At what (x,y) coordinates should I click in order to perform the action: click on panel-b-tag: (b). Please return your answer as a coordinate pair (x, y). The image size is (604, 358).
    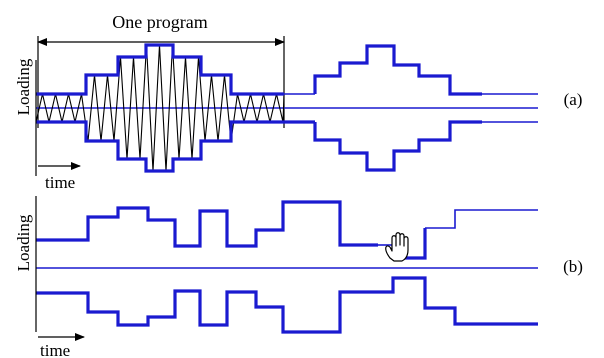
    Looking at the image, I should click on (573, 266).